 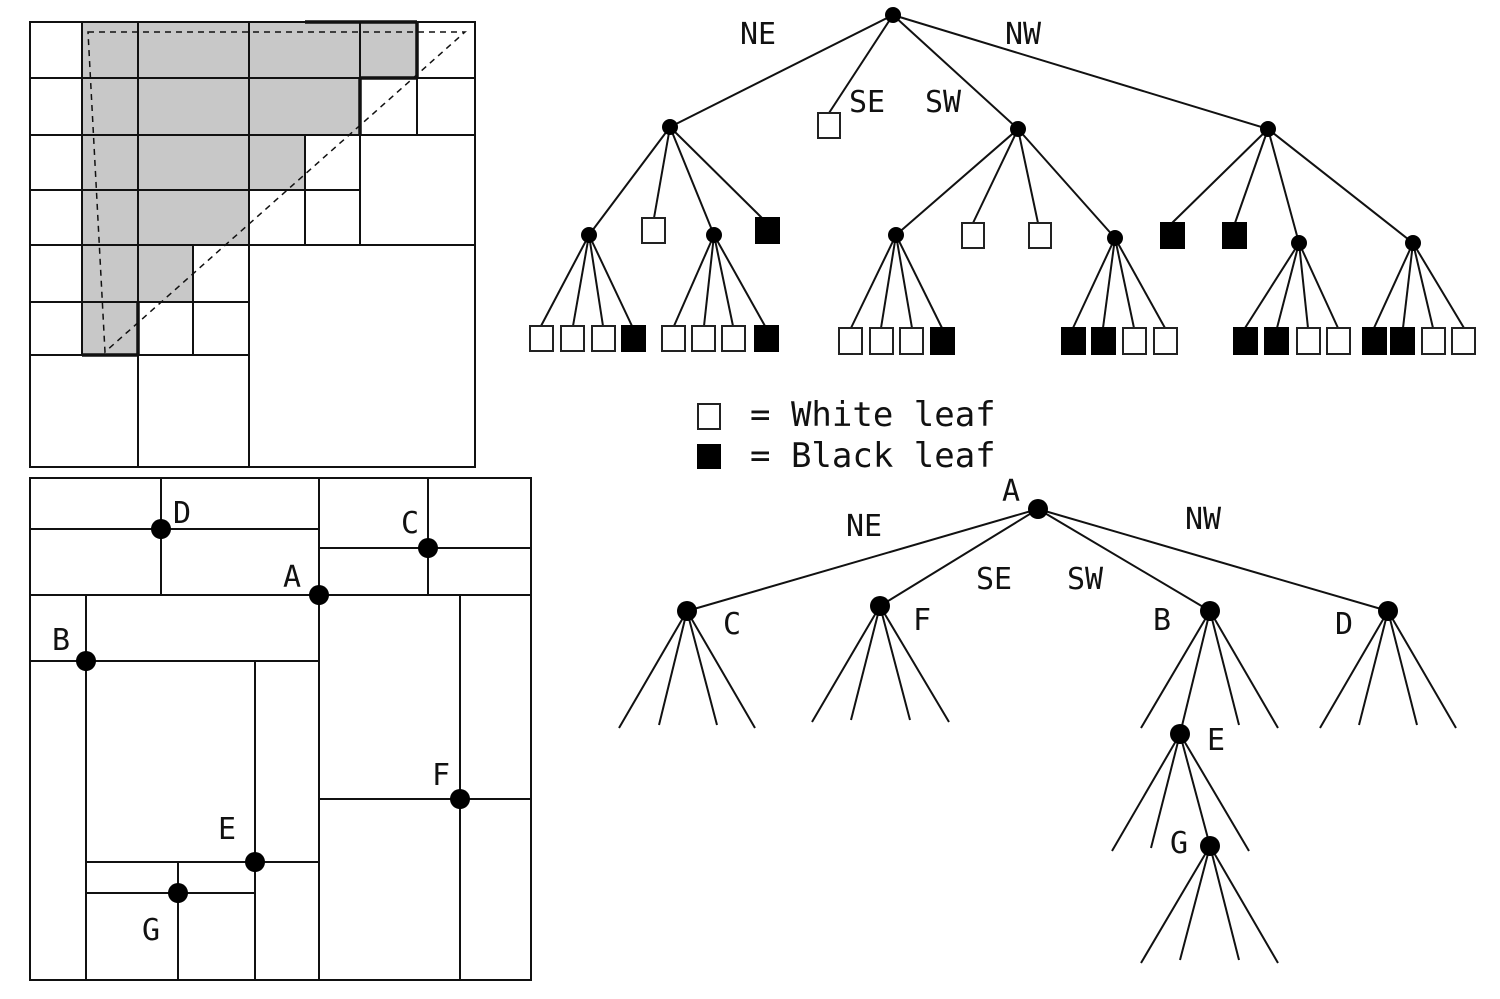 I want to click on pt-label-d: D, so click(x=1344, y=624).